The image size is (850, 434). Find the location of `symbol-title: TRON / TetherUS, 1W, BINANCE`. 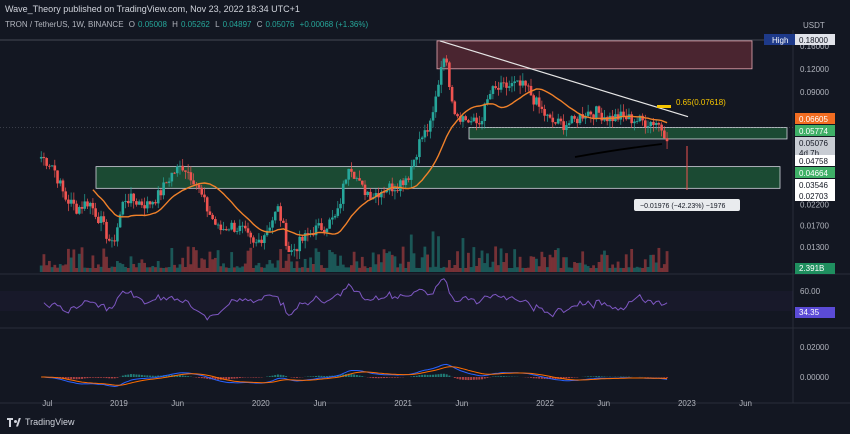

symbol-title: TRON / TetherUS, 1W, BINANCE is located at coordinates (64, 24).